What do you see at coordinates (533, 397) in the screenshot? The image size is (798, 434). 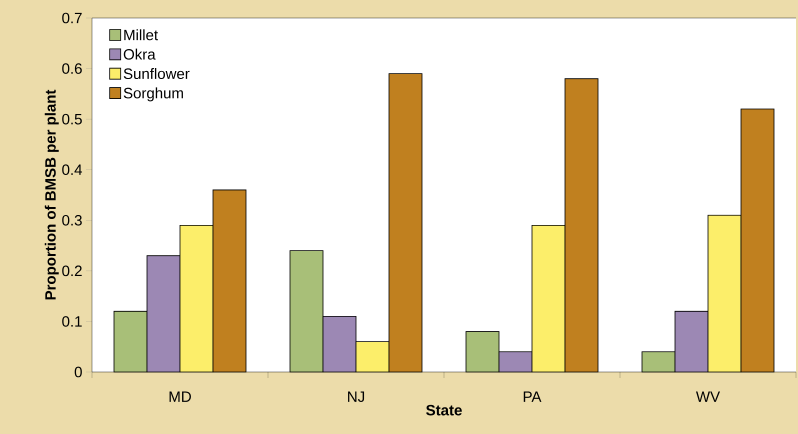 I see `x-tick-label: PA` at bounding box center [533, 397].